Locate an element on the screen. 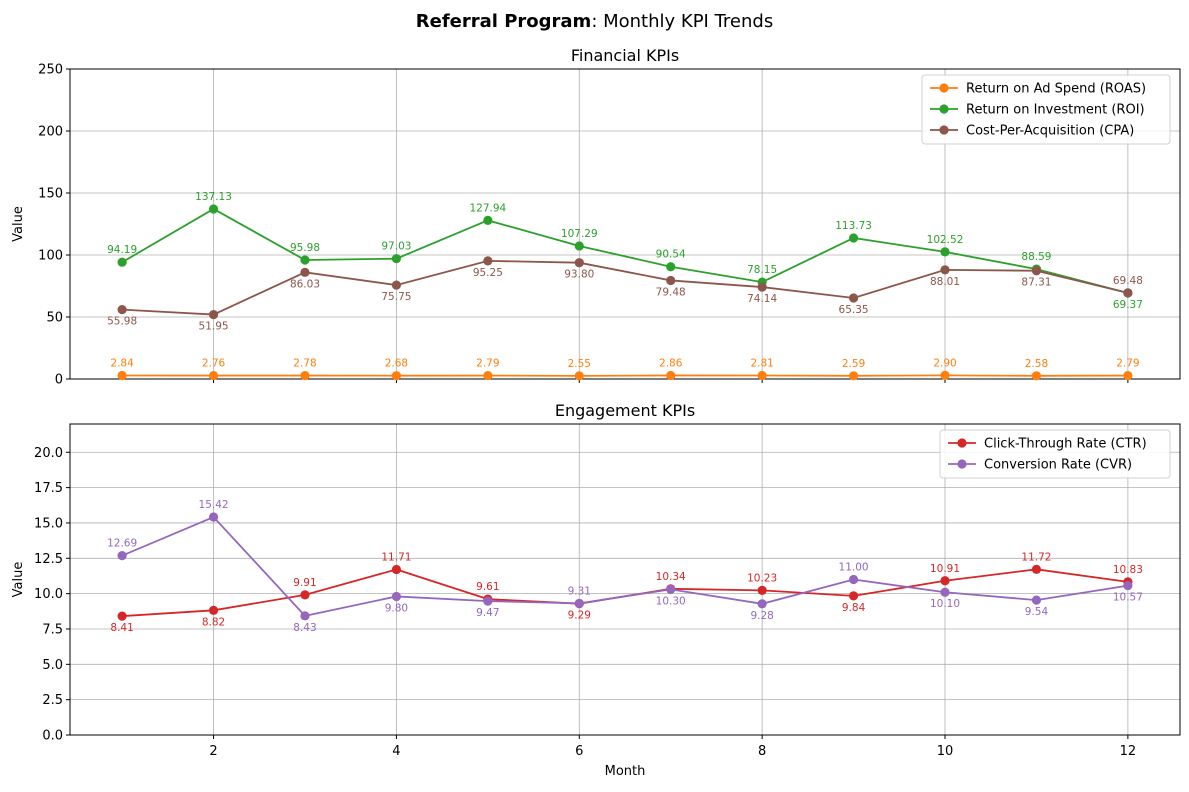 This screenshot has width=1189, height=792. data-label: 9.47 is located at coordinates (487, 613).